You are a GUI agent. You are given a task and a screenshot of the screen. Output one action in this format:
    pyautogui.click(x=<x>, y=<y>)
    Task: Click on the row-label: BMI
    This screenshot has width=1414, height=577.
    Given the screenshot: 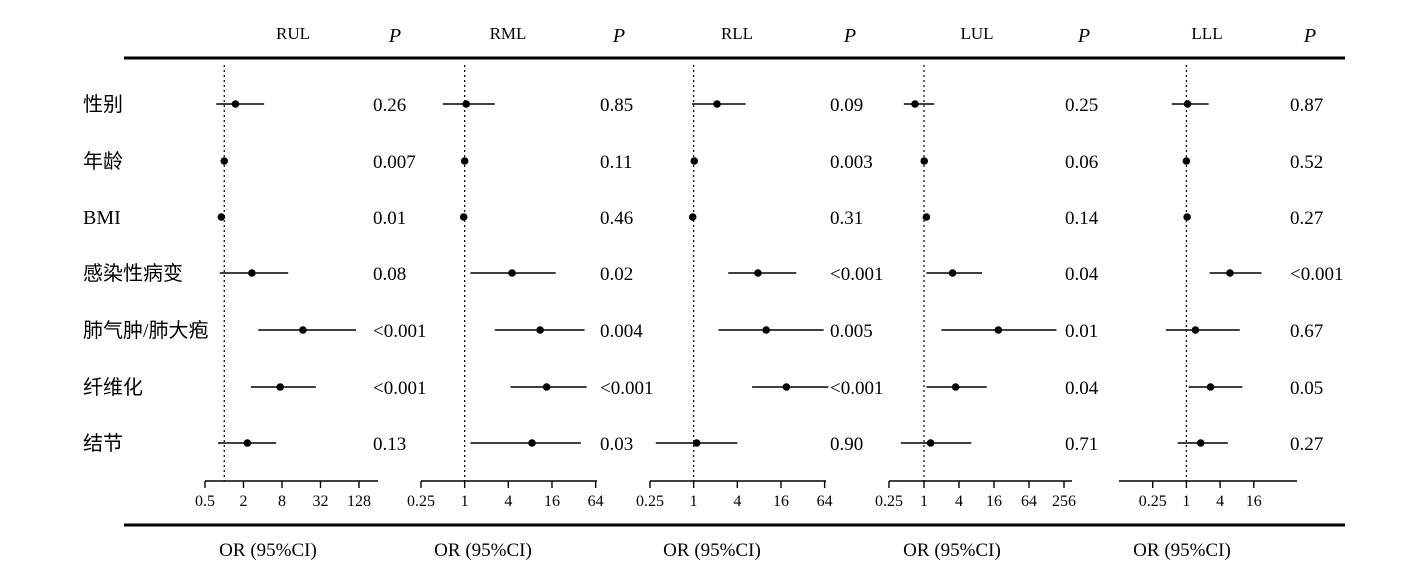 What is the action you would take?
    pyautogui.click(x=102, y=218)
    